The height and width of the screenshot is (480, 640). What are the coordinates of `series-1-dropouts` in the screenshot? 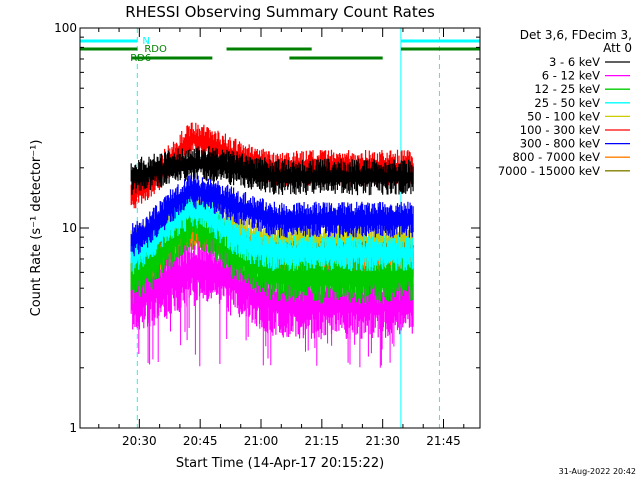 It's located at (266, 319).